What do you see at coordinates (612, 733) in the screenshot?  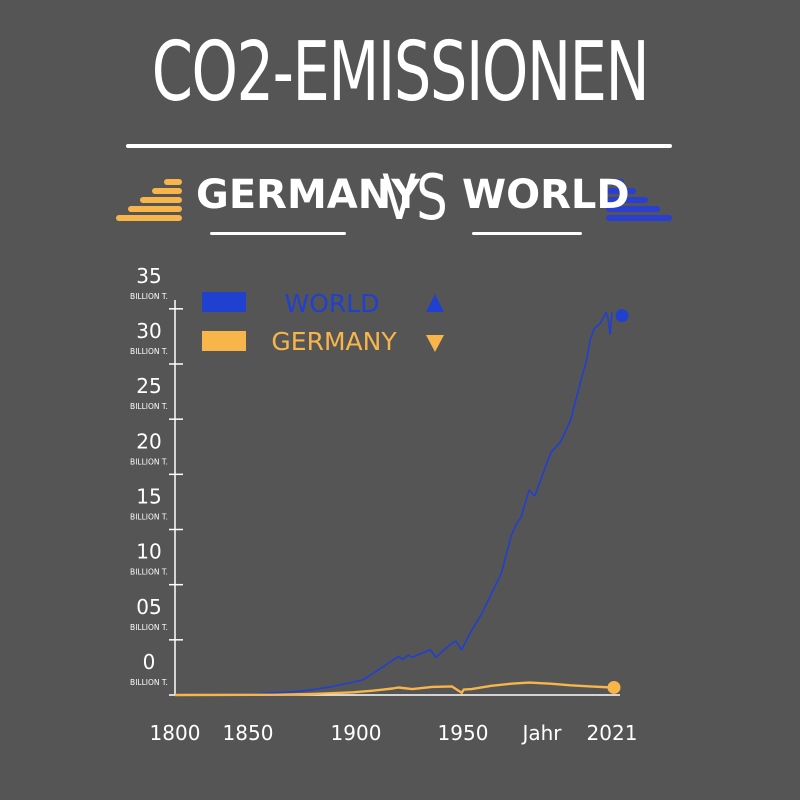 I see `x-tick-label-2021: 2021` at bounding box center [612, 733].